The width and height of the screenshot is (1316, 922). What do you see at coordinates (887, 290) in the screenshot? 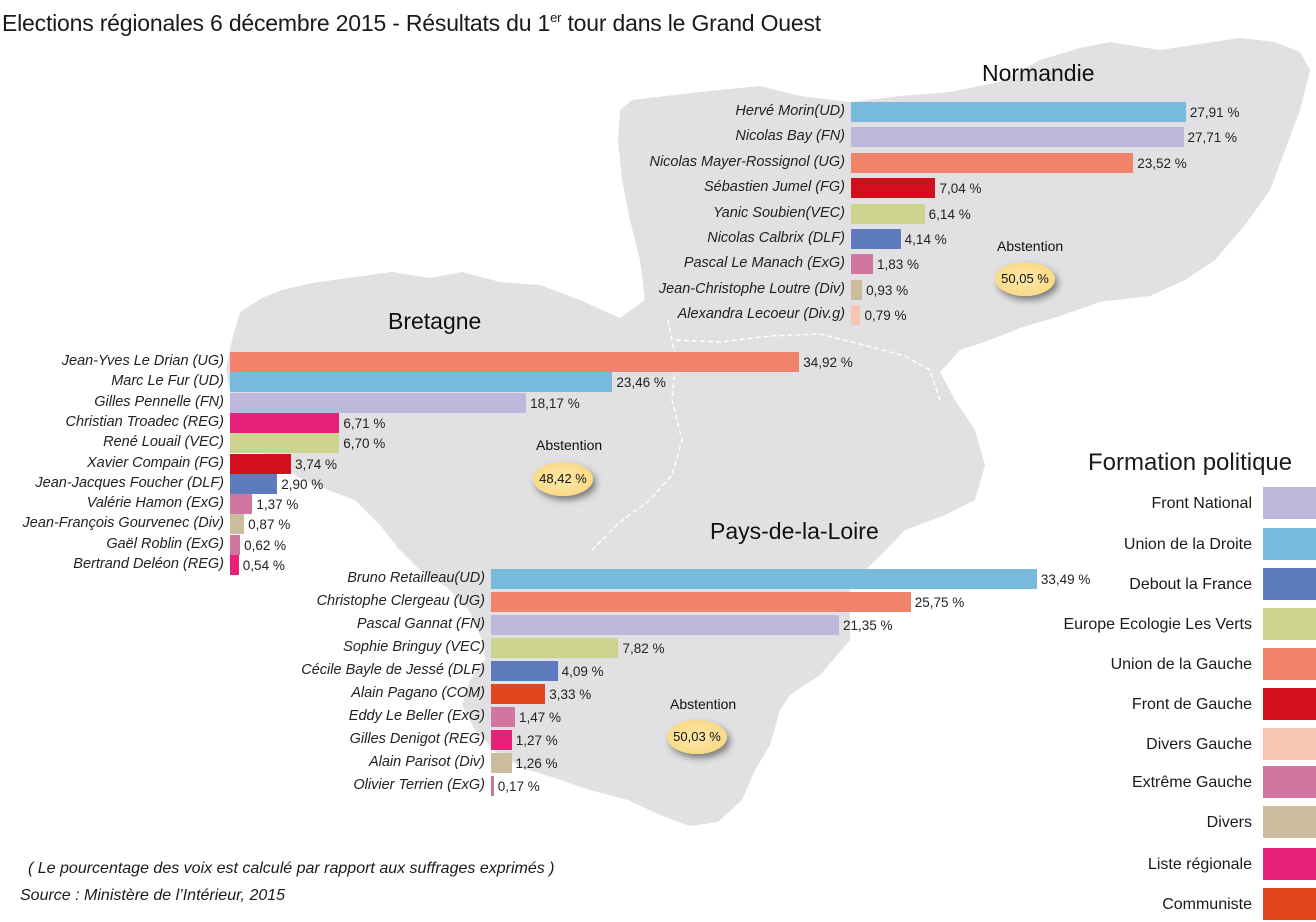
I see `value-label: 0,93 %` at bounding box center [887, 290].